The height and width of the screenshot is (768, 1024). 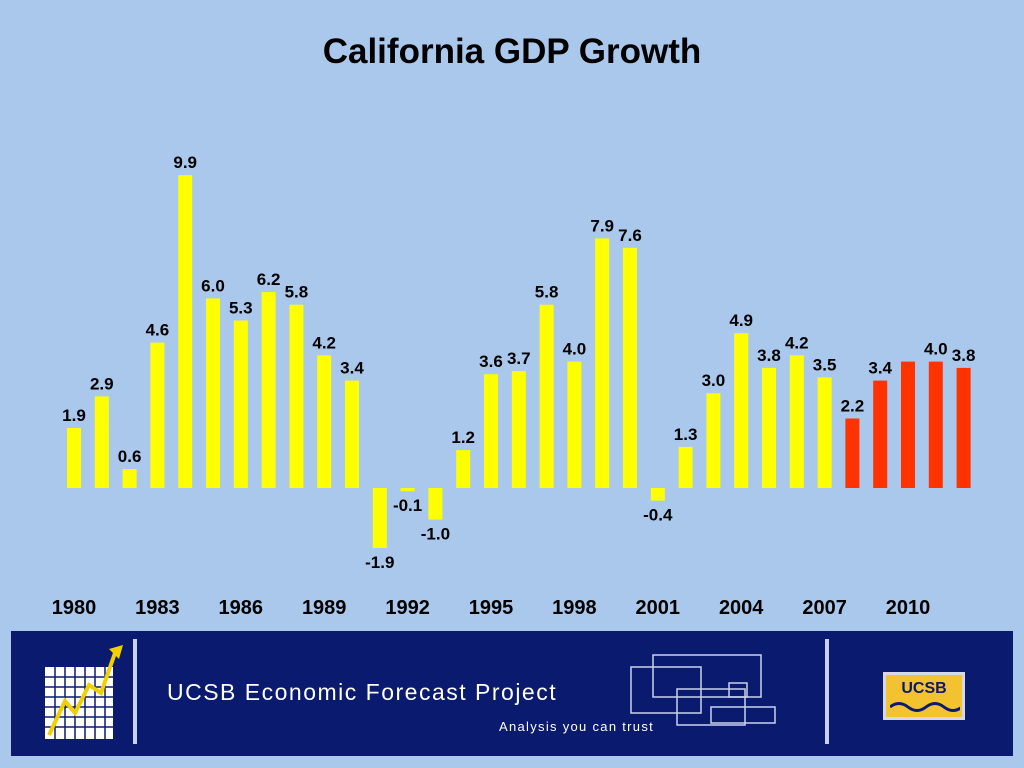 I want to click on bar-1999, so click(x=602, y=363).